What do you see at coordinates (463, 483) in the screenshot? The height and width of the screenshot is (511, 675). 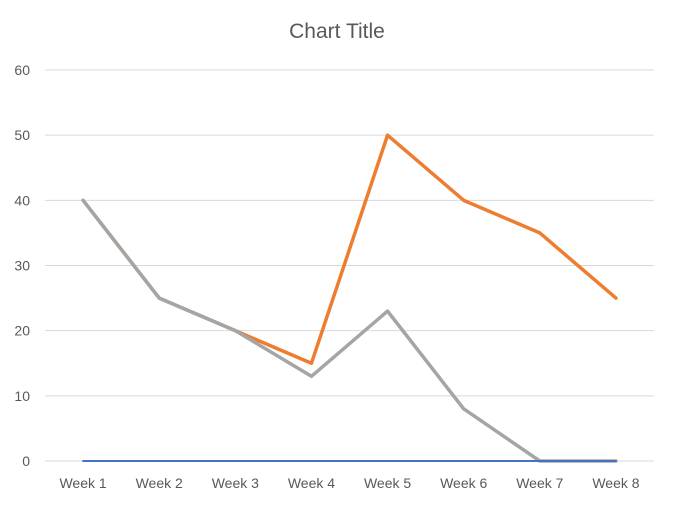 I see `x-tick-label: Week 6` at bounding box center [463, 483].